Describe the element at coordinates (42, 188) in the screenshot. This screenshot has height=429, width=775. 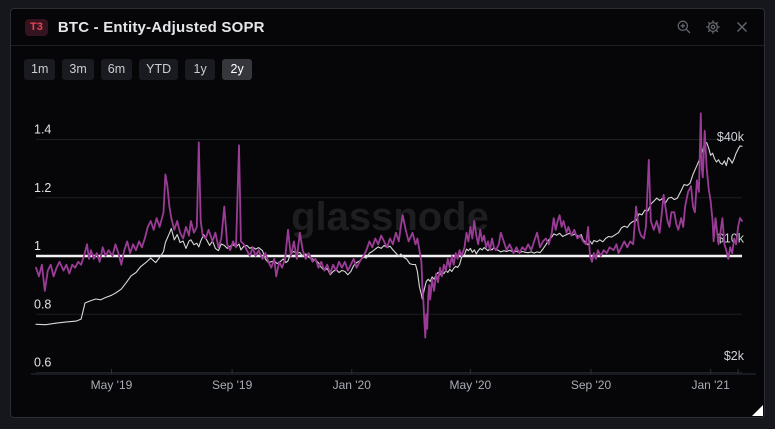
I see `y-left-label: 1.2` at that location.